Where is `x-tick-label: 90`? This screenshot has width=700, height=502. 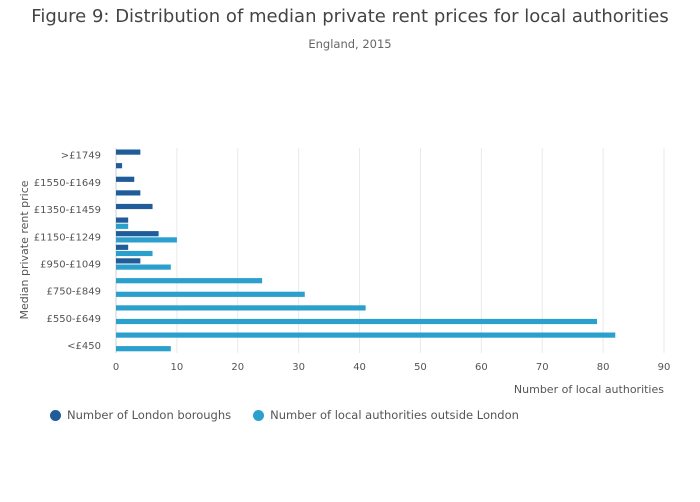
x-tick-label: 90 is located at coordinates (664, 367).